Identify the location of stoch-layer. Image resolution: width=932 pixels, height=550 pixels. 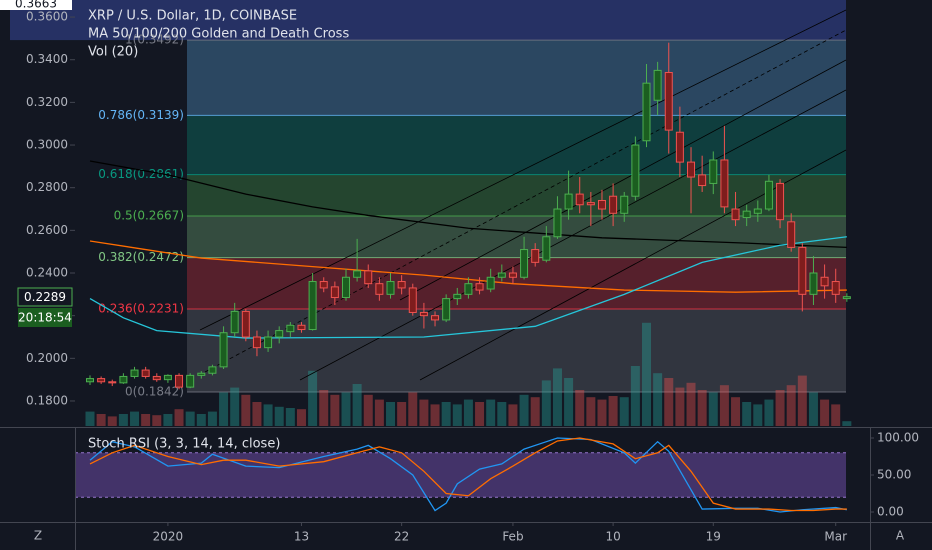
(461, 475).